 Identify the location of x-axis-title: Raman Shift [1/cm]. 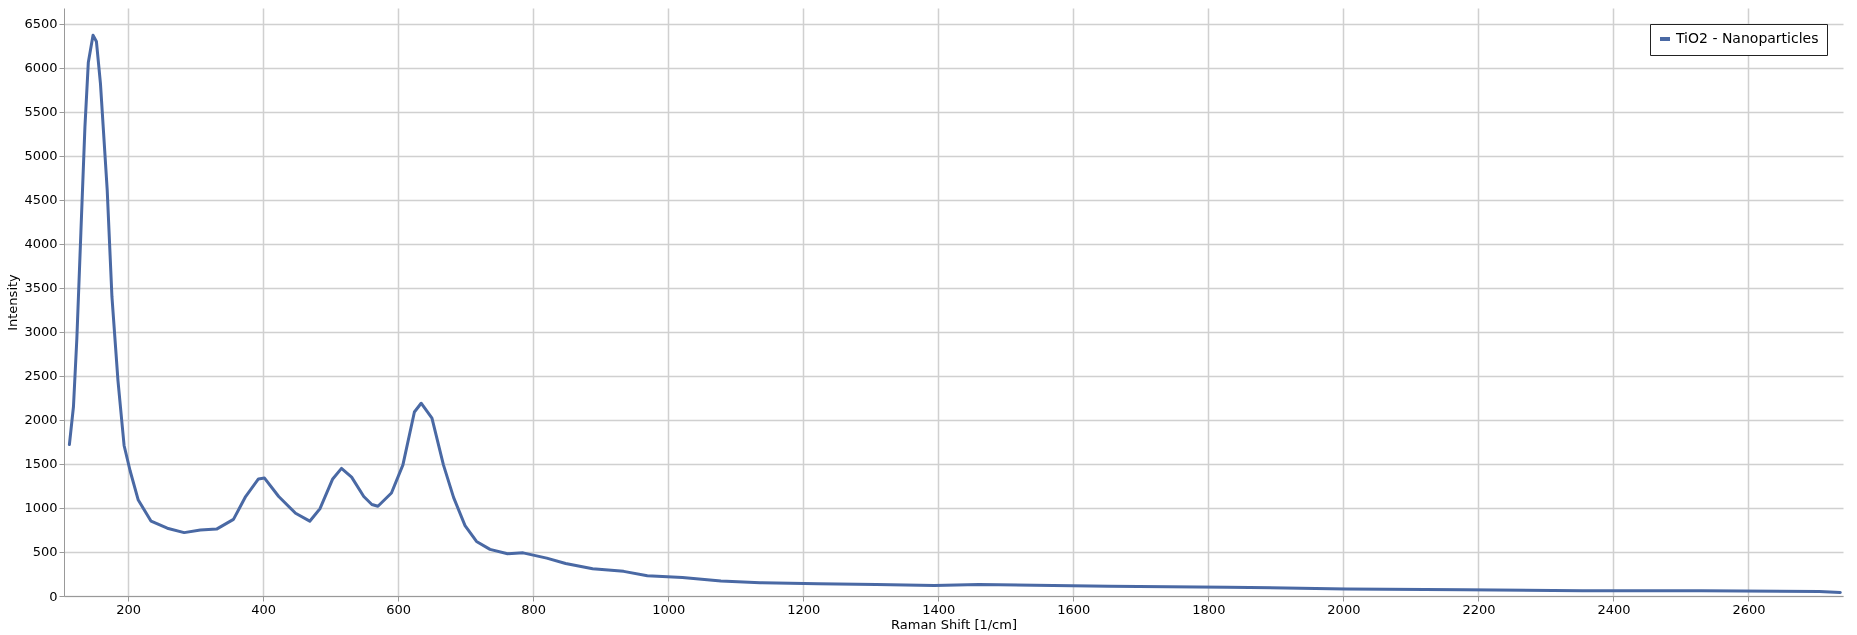
(954, 624).